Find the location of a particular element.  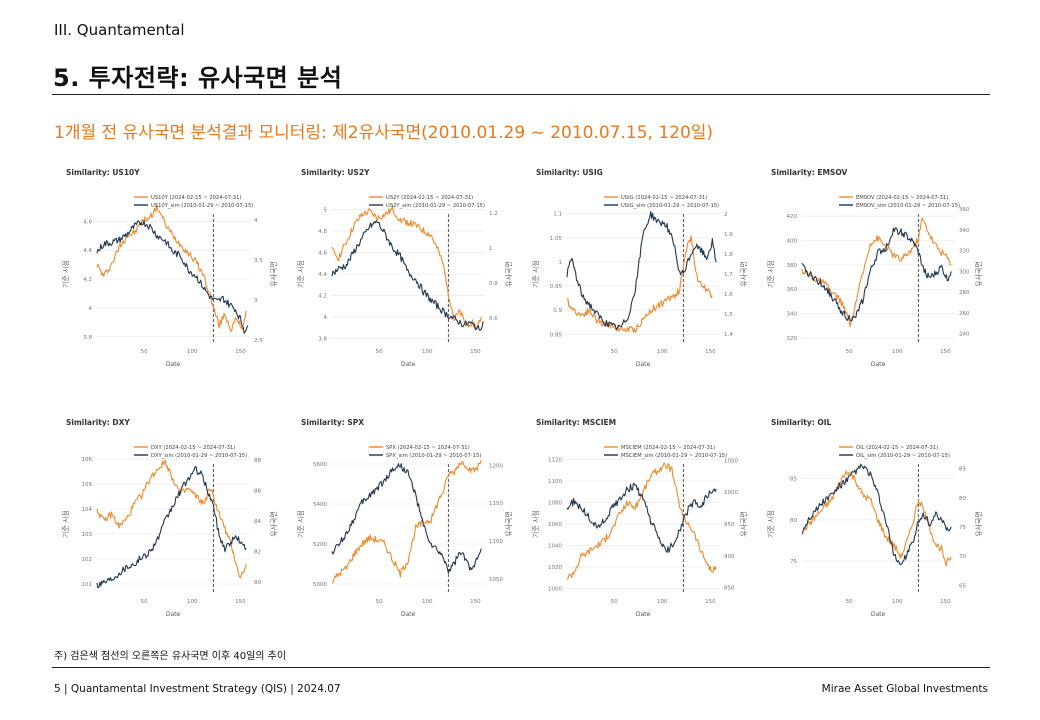

y-tick-label: 1020 is located at coordinates (555, 568).